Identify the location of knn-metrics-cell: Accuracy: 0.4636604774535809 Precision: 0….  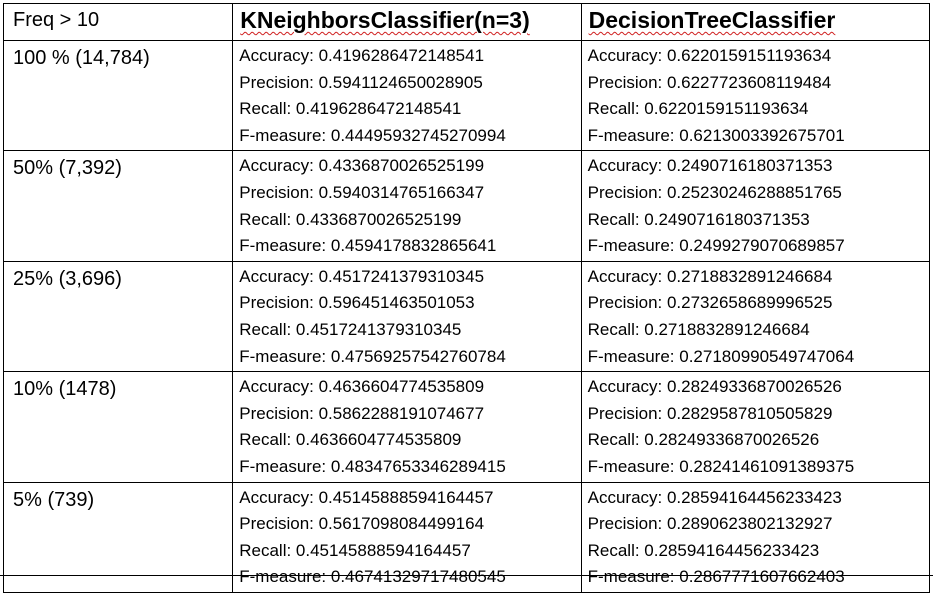
(407, 427).